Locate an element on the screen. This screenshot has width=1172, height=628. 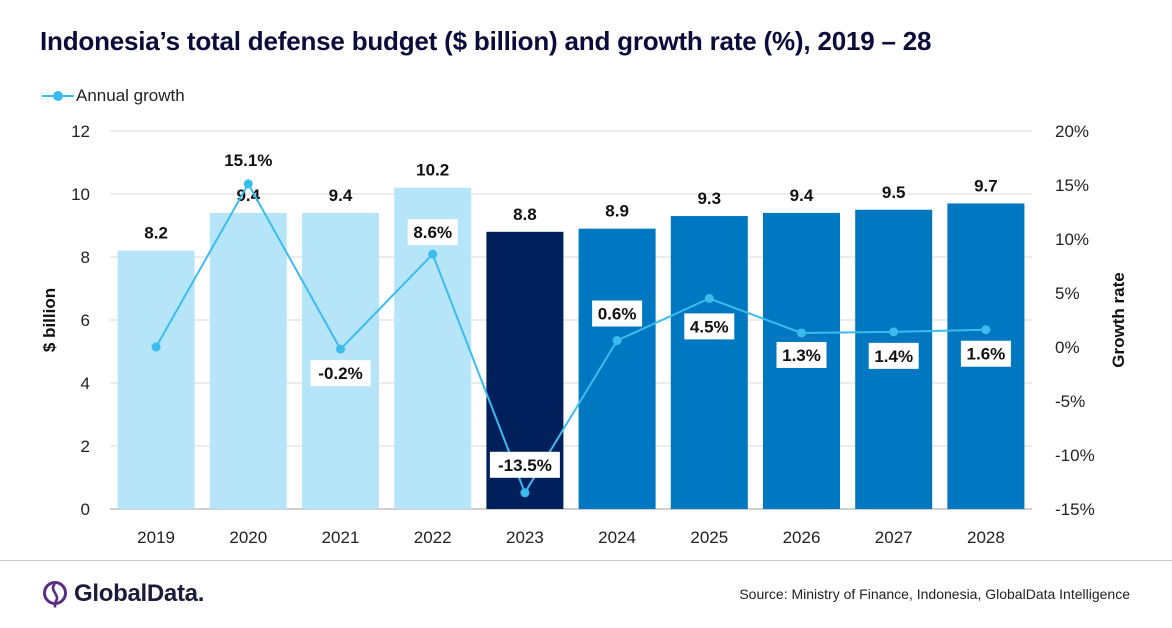
y-tick-label: 4 is located at coordinates (85, 383).